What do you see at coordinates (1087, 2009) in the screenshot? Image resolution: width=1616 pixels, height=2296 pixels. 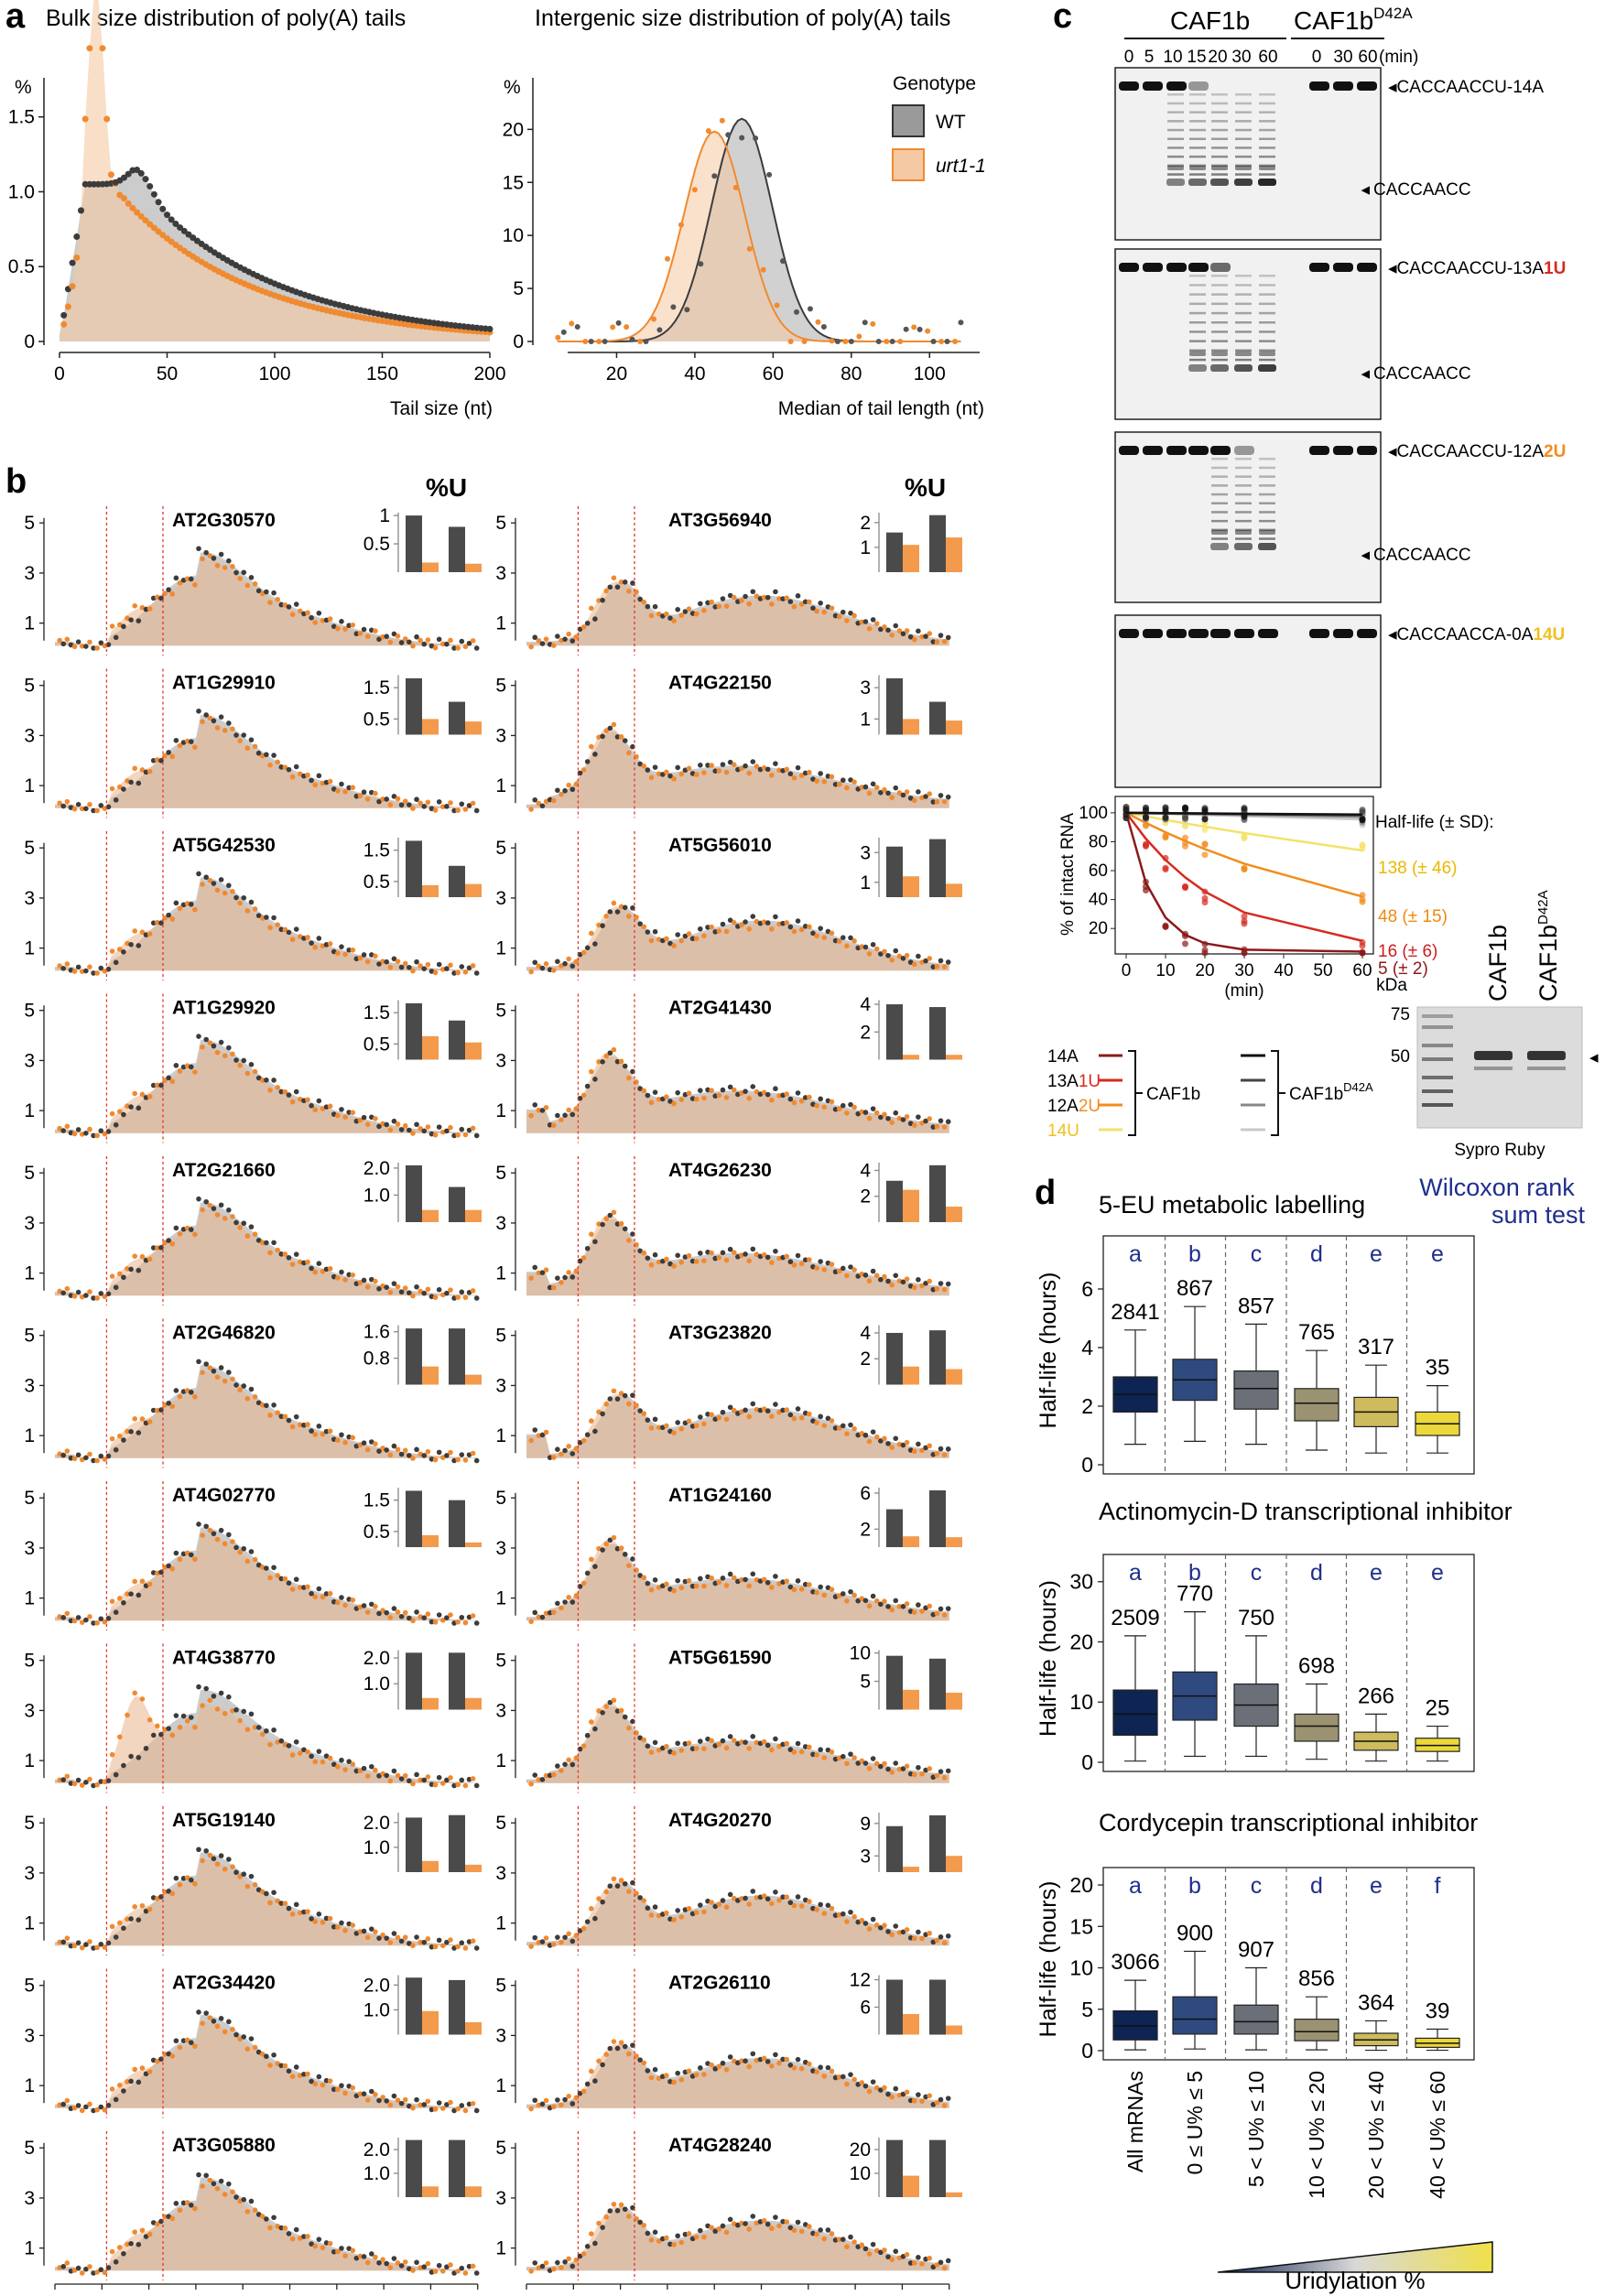 I see `boxplot-ytick-label: 5` at bounding box center [1087, 2009].